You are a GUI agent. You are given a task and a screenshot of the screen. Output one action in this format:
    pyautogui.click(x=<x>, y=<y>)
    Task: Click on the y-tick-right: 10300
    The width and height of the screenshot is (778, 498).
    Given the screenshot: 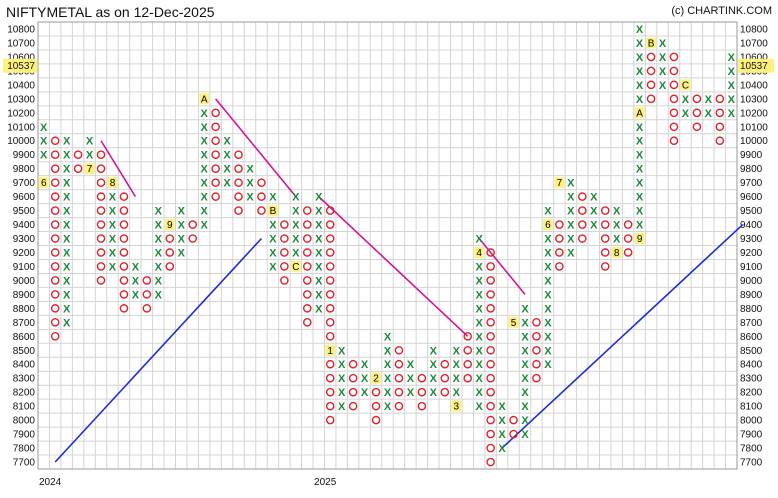 What is the action you would take?
    pyautogui.click(x=754, y=99)
    